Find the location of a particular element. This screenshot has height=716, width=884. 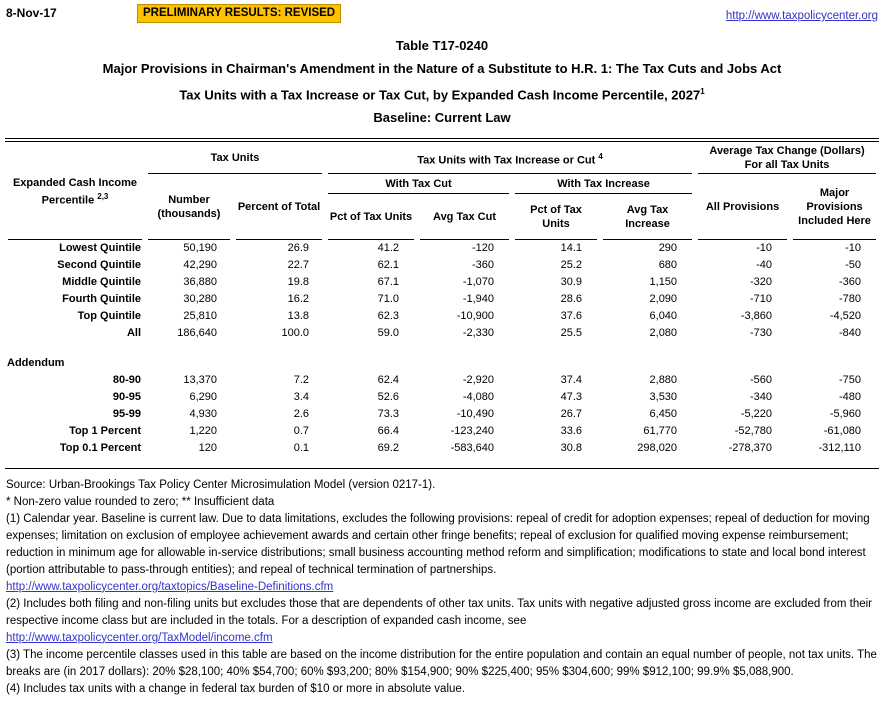

cell: 41.2 is located at coordinates (388, 248).